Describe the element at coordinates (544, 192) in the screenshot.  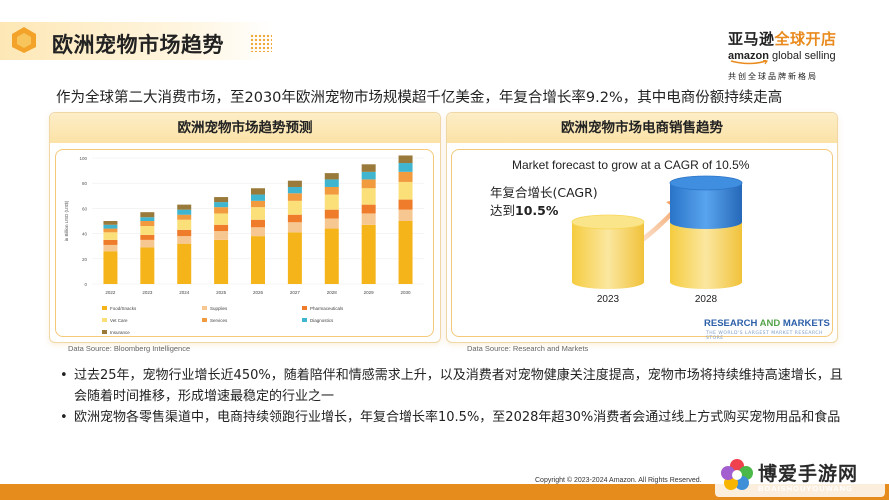
I see `cagr-label: 年复合增长(CAGR)` at that location.